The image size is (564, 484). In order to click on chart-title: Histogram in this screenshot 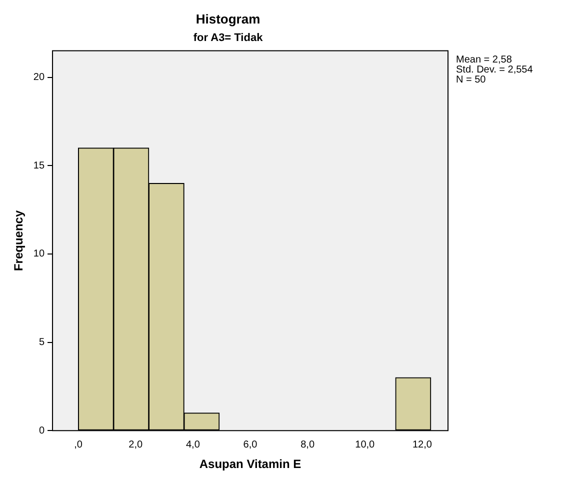, I will do `click(228, 18)`.